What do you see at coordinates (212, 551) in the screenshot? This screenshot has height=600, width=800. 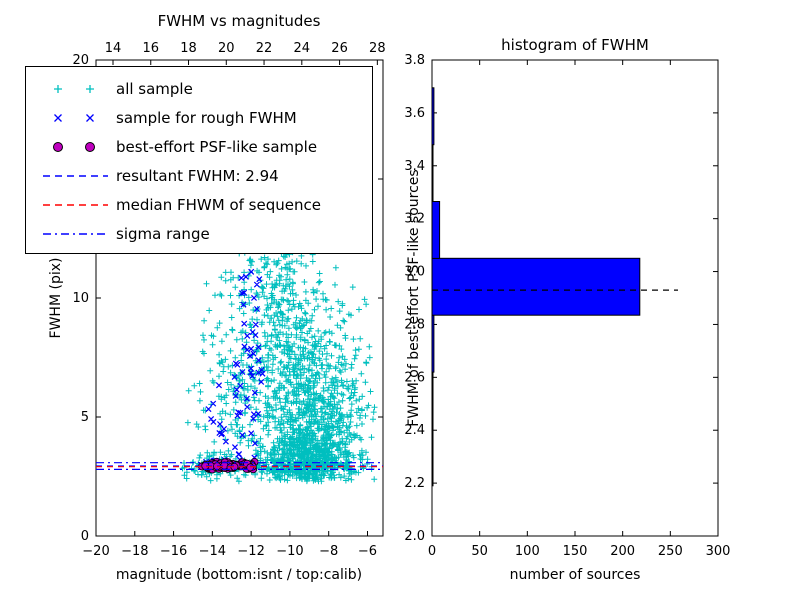 I see `tick-label: −14` at bounding box center [212, 551].